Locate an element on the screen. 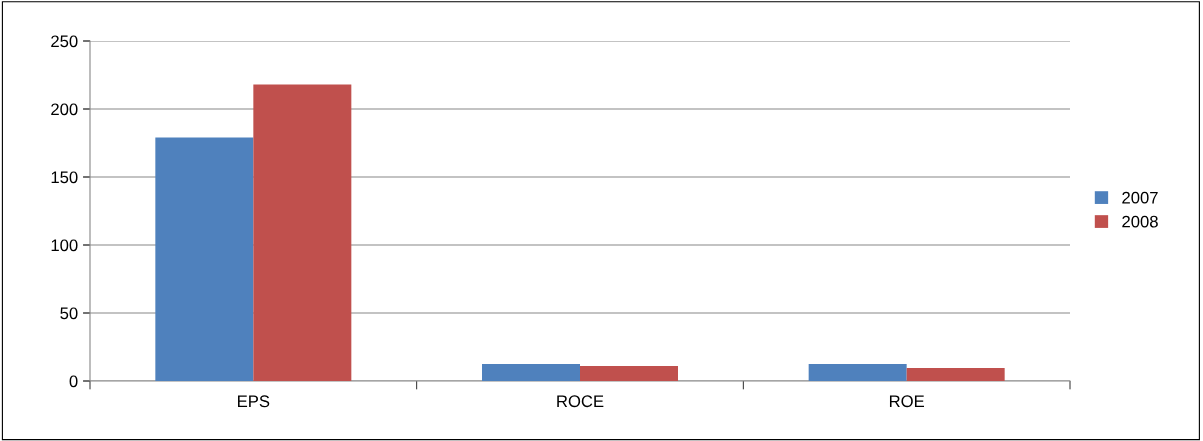 The height and width of the screenshot is (441, 1203). y-tick-label: 150 is located at coordinates (64, 177).